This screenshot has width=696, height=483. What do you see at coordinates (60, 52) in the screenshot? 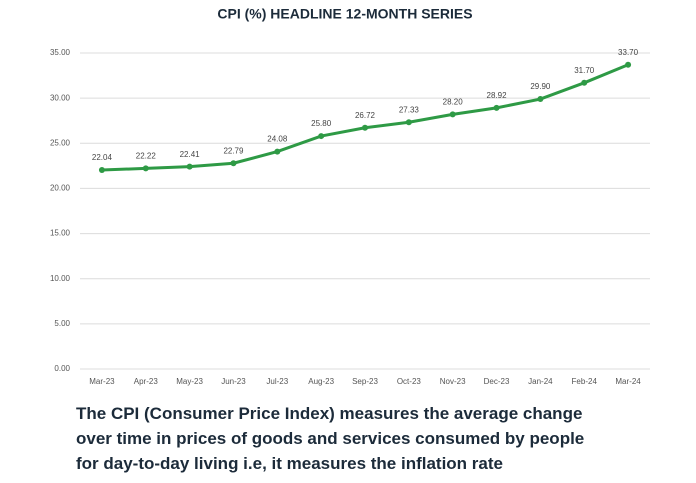
I see `y-tick-label: 35.00` at bounding box center [60, 52].